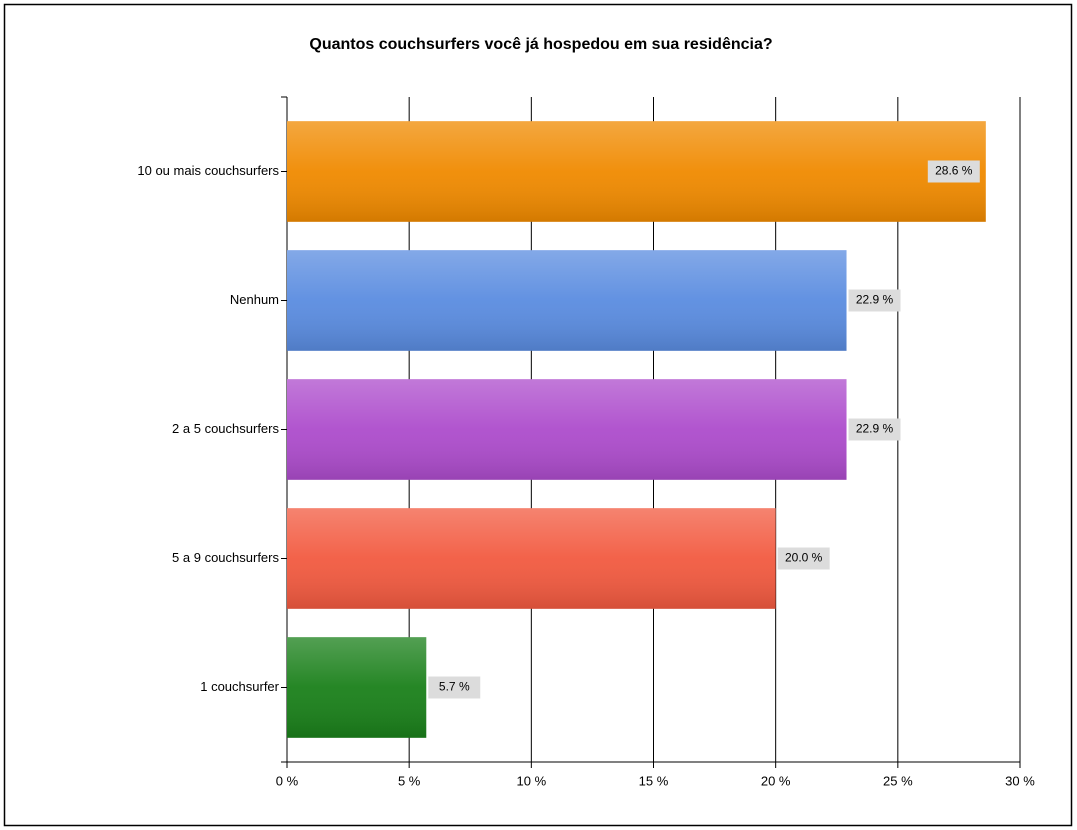 This screenshot has width=1077, height=830. What do you see at coordinates (225, 557) in the screenshot?
I see `y-tick-label: 5 a 9 couchsurfers` at bounding box center [225, 557].